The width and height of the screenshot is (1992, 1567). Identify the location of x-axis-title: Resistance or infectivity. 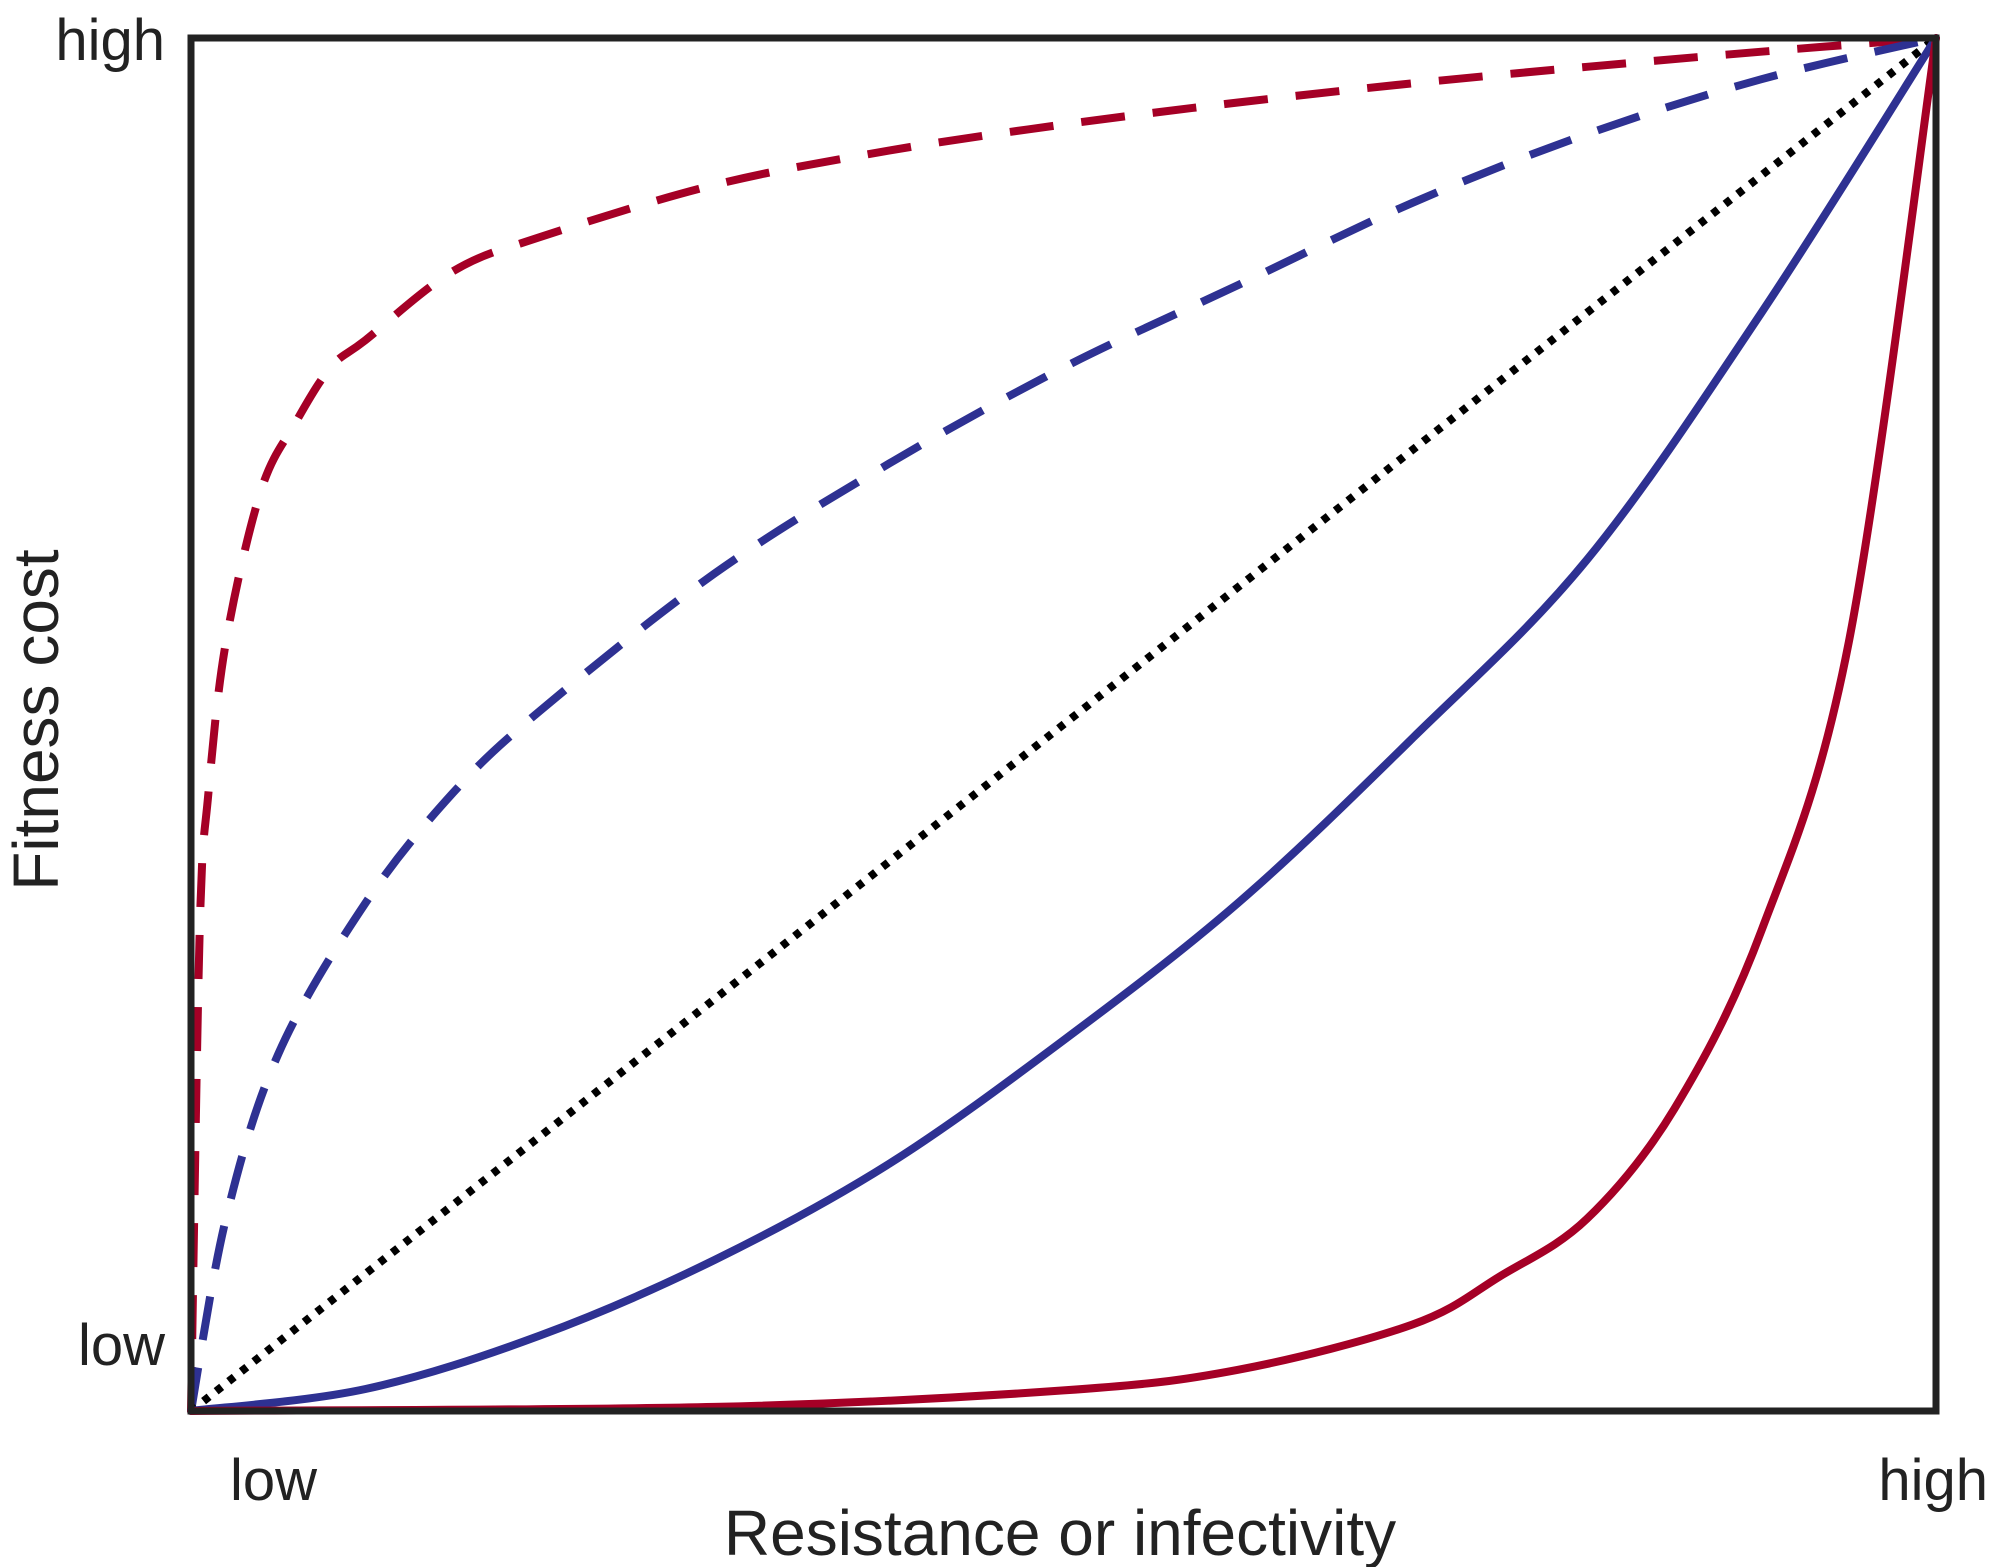
(1060, 1532).